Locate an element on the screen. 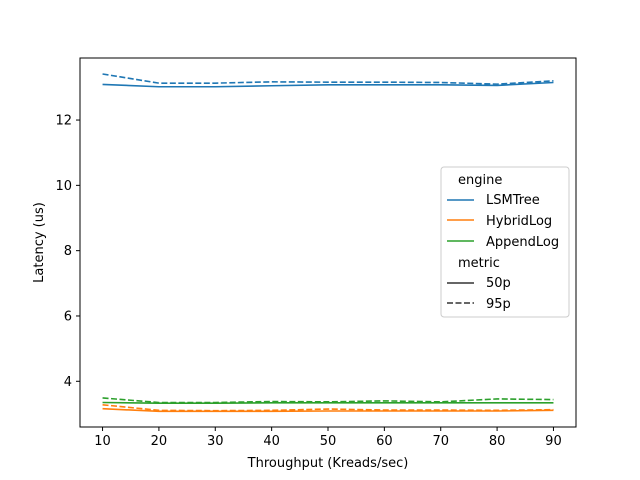 The width and height of the screenshot is (640, 480). x-tick-label: 30 is located at coordinates (215, 441).